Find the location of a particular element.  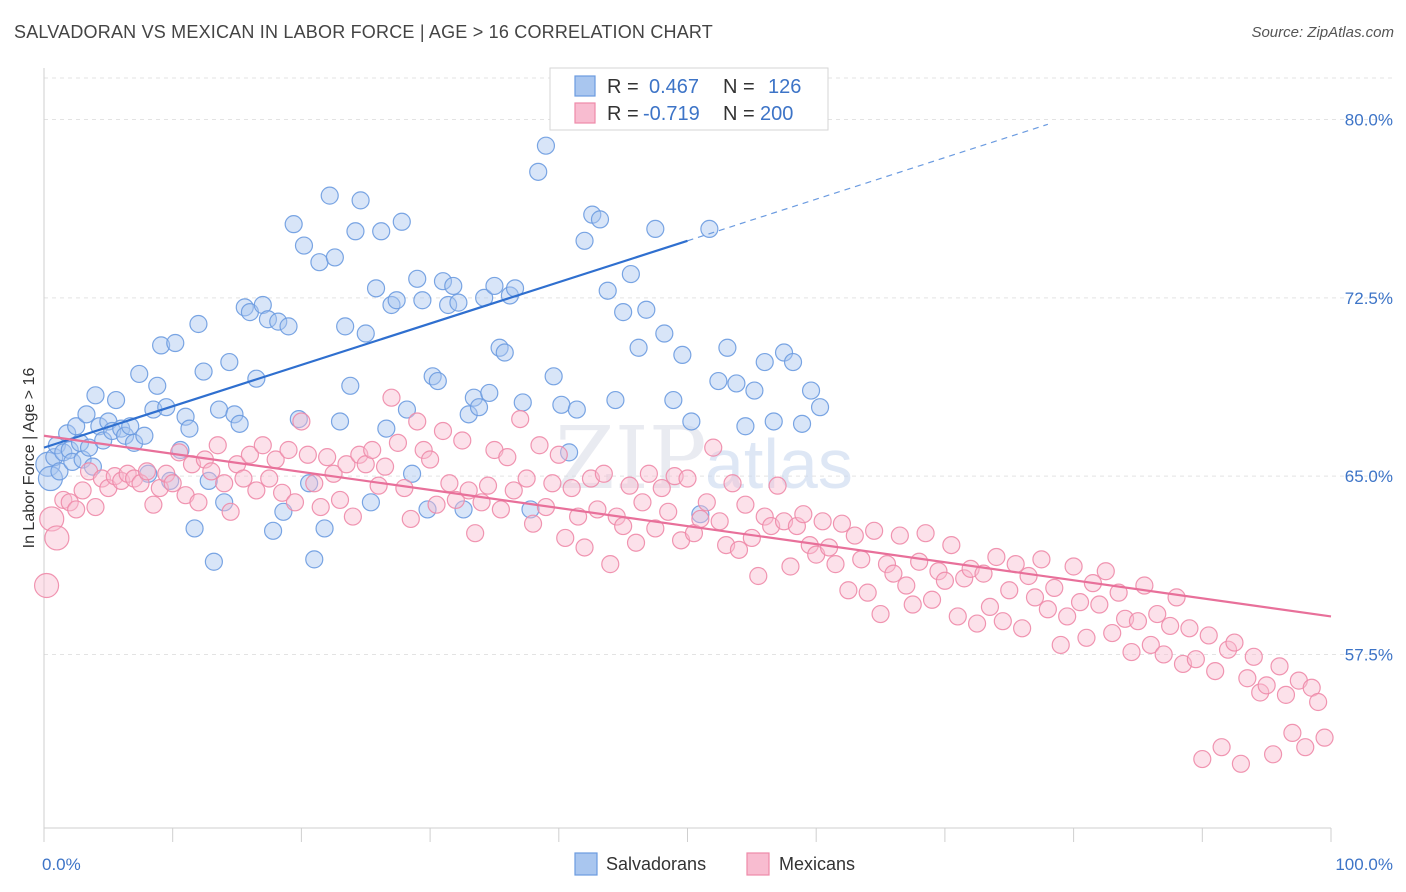

legend-r-label-1: R = is located at coordinates (623, 87).